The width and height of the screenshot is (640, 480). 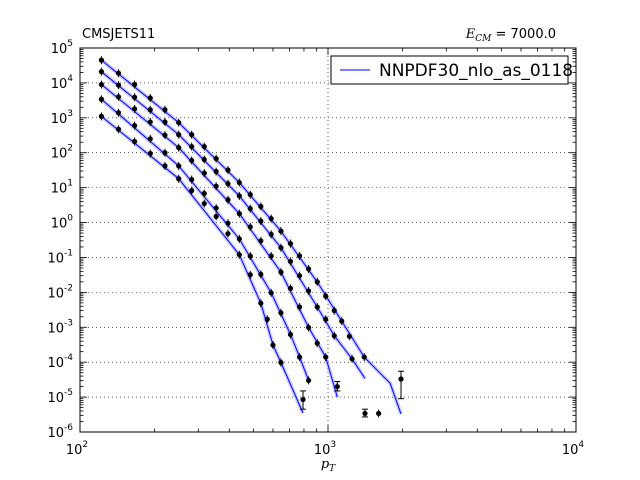 What do you see at coordinates (68, 428) in the screenshot?
I see `y-tick-exponent: -6` at bounding box center [68, 428].